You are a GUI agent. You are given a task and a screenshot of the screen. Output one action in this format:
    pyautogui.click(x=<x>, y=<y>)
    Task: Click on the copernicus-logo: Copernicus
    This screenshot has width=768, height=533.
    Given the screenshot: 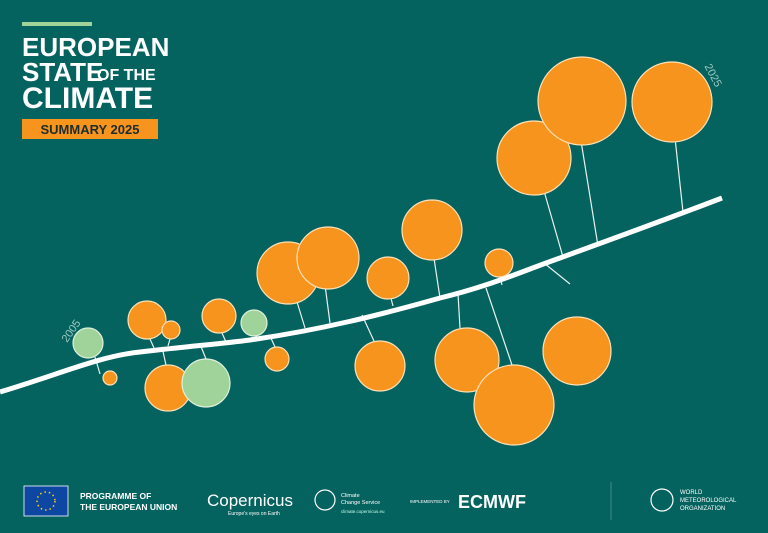 What is the action you would take?
    pyautogui.click(x=250, y=500)
    